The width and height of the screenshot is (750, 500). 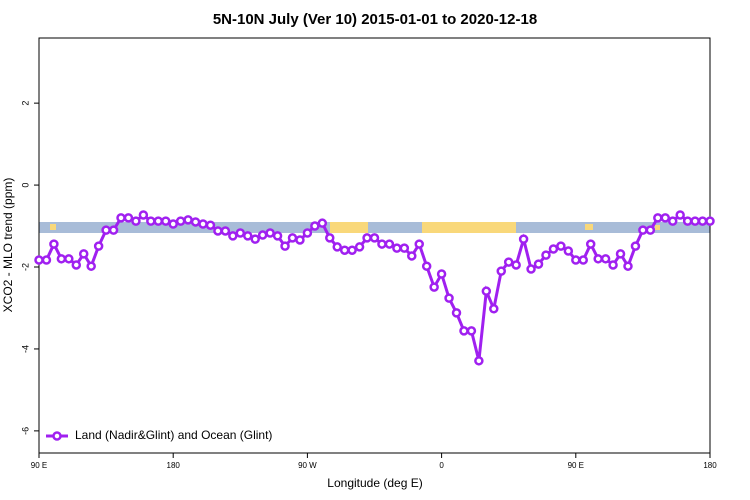 I want to click on x-tick-label: 0, so click(x=441, y=465).